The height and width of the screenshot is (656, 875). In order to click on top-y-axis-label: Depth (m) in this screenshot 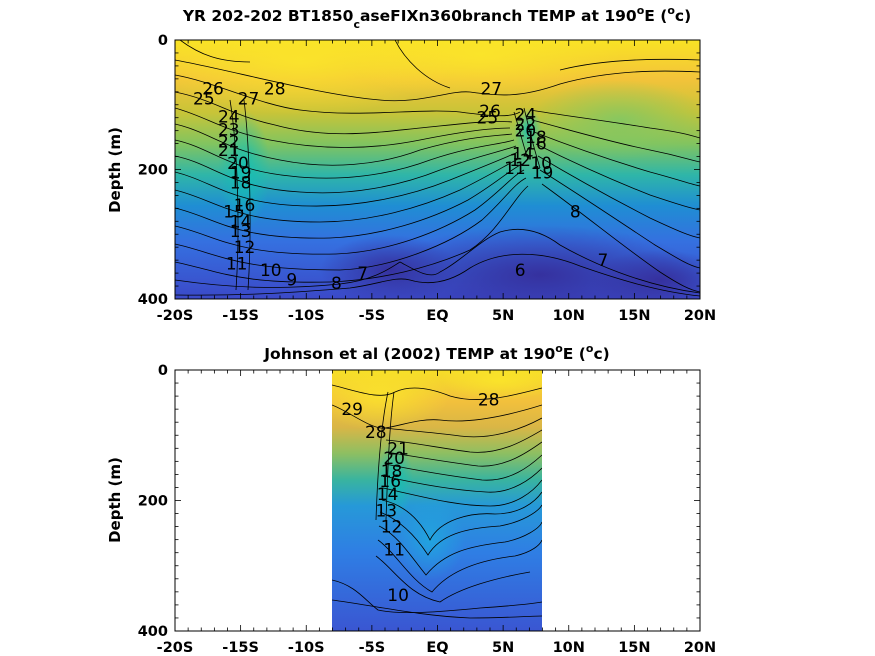, I will do `click(115, 170)`.